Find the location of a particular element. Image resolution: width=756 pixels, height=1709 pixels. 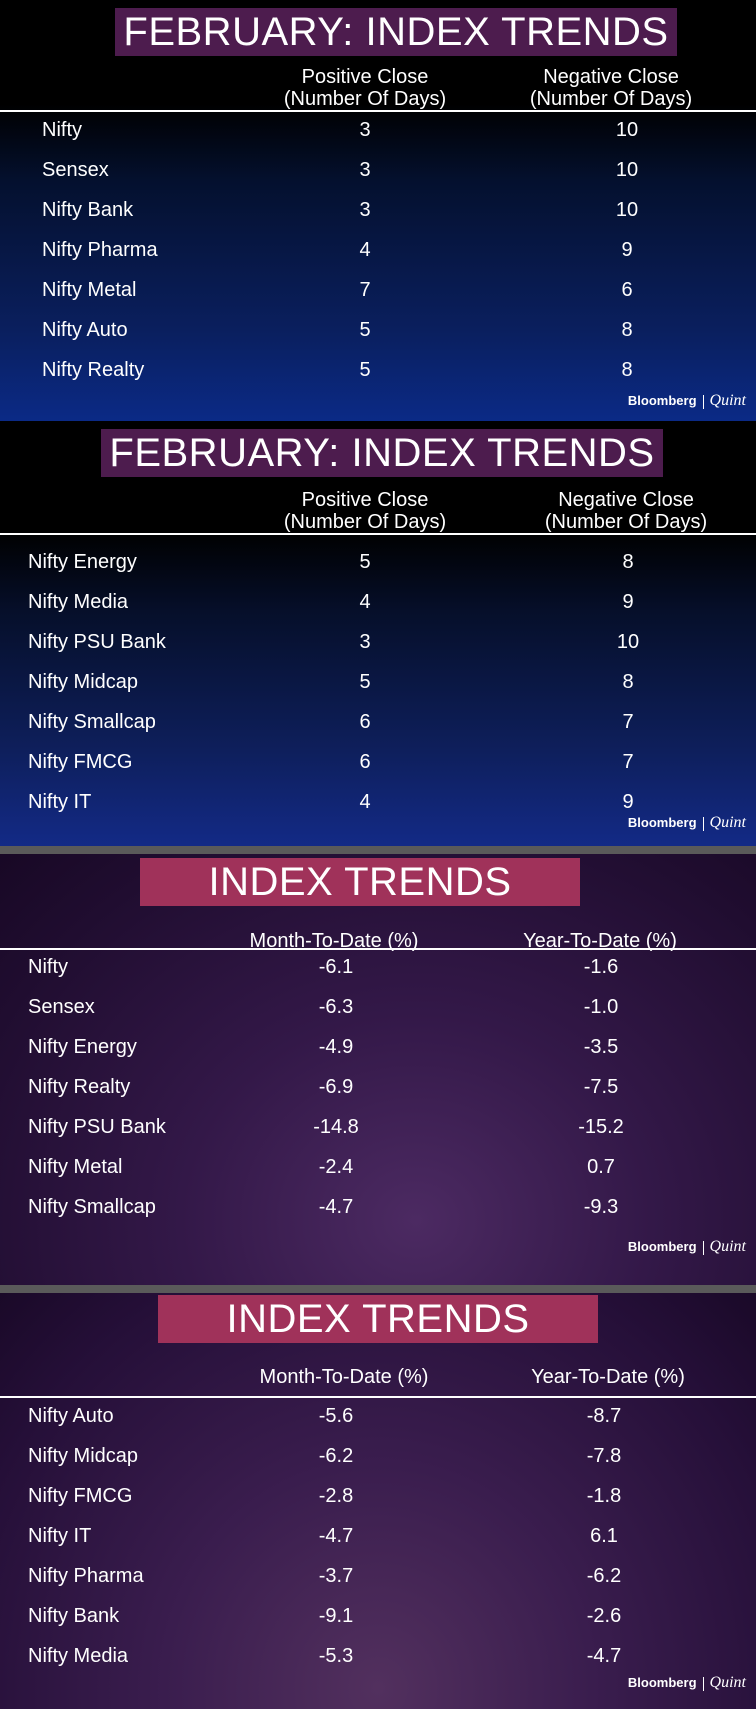

column-header-year-to-date: Year-To-Date (%) is located at coordinates (600, 941).